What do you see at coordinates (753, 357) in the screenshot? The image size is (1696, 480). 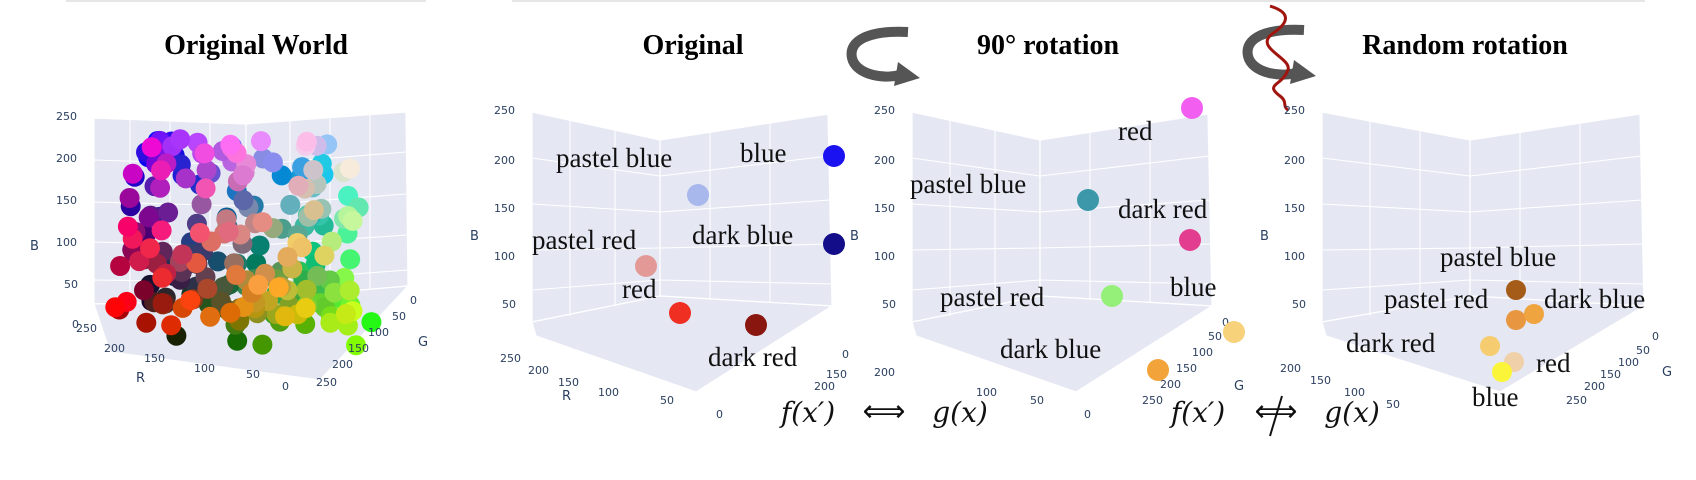 I see `label-dark-red: dark red` at bounding box center [753, 357].